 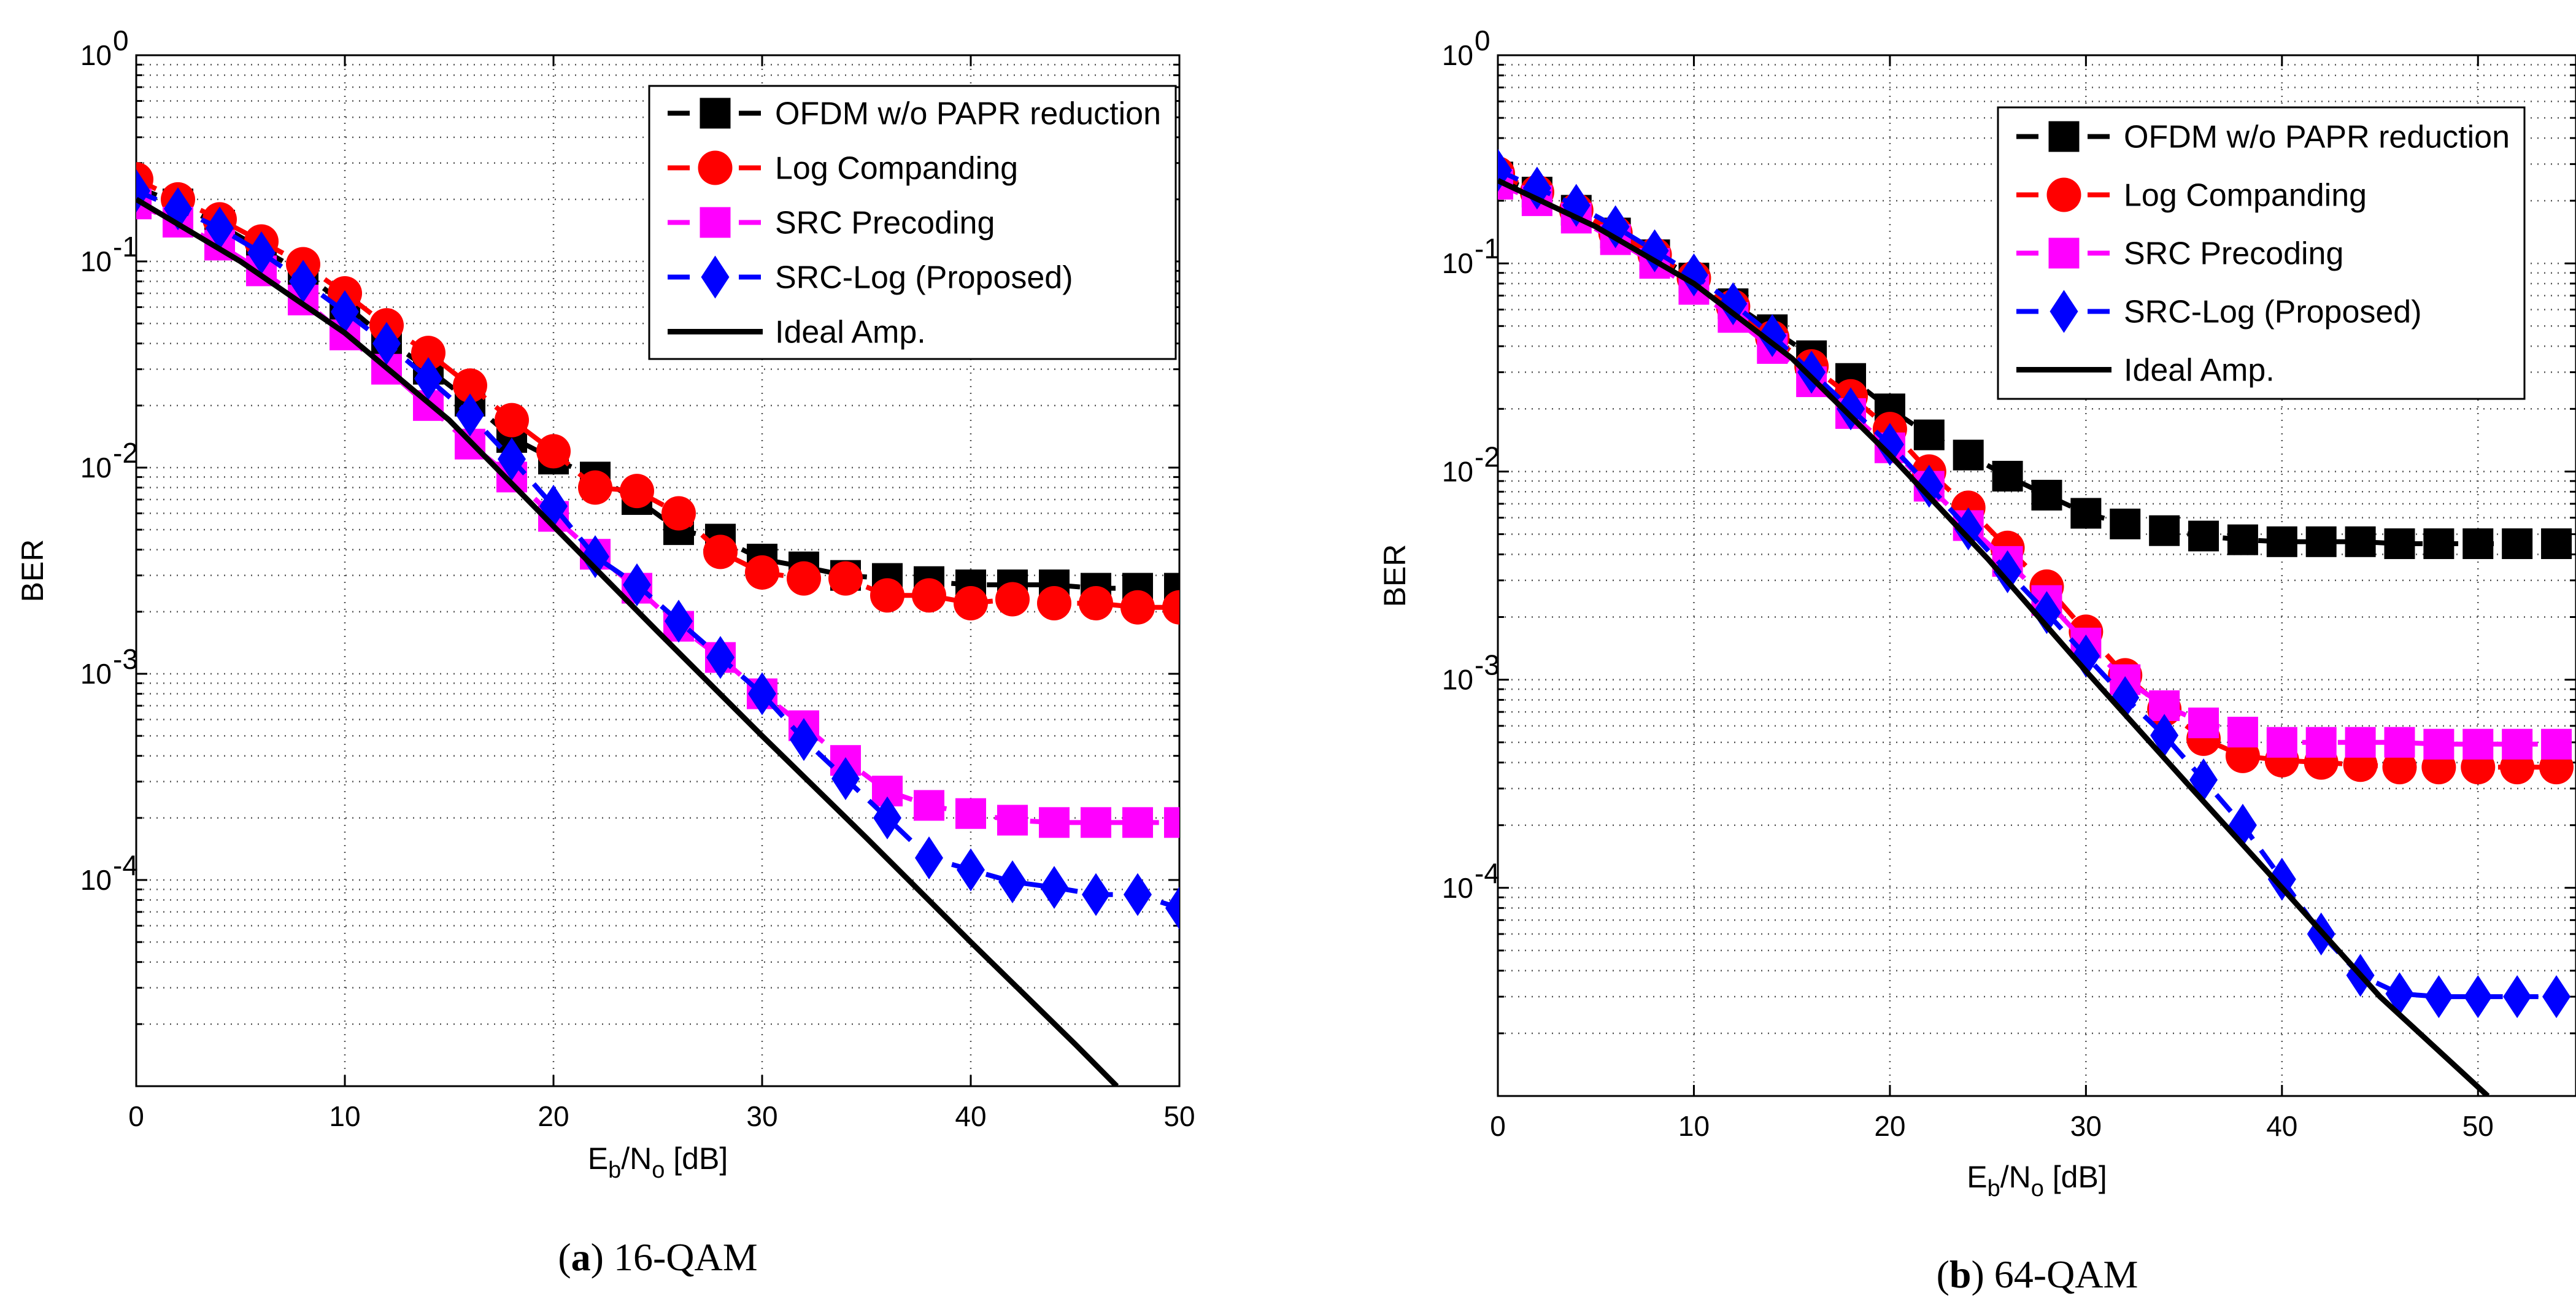 What do you see at coordinates (1457, 55) in the screenshot?
I see `chart-b-ytick-label-0: 10` at bounding box center [1457, 55].